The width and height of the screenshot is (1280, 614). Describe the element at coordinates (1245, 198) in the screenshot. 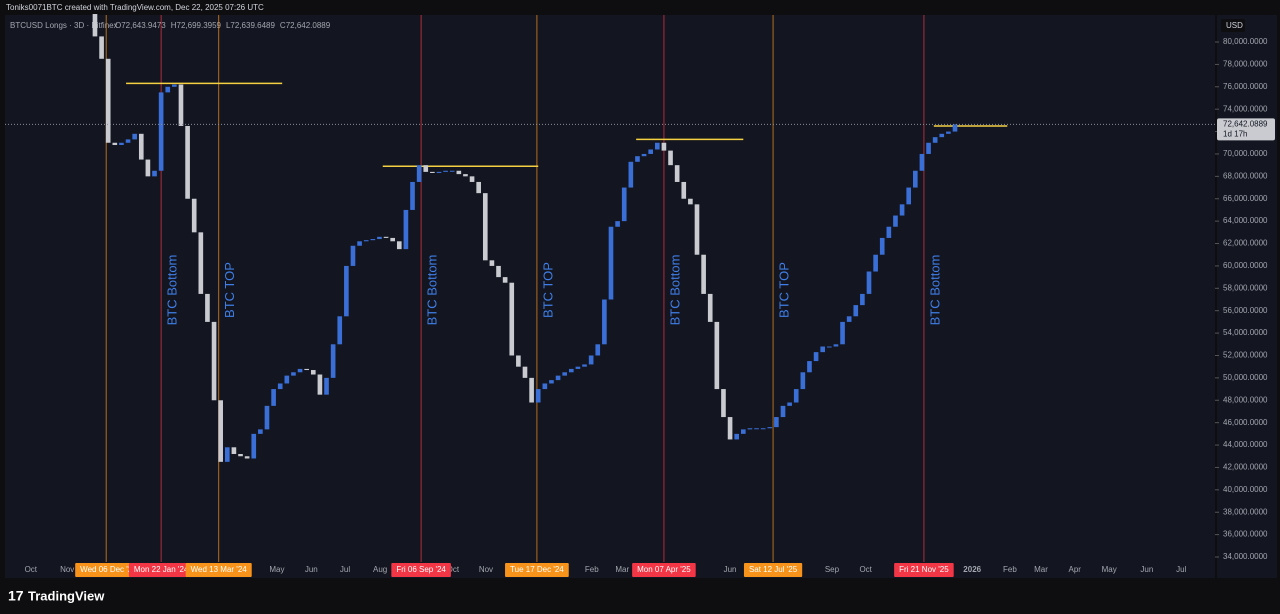

I see `y-tick-label: 66,000.0000` at that location.